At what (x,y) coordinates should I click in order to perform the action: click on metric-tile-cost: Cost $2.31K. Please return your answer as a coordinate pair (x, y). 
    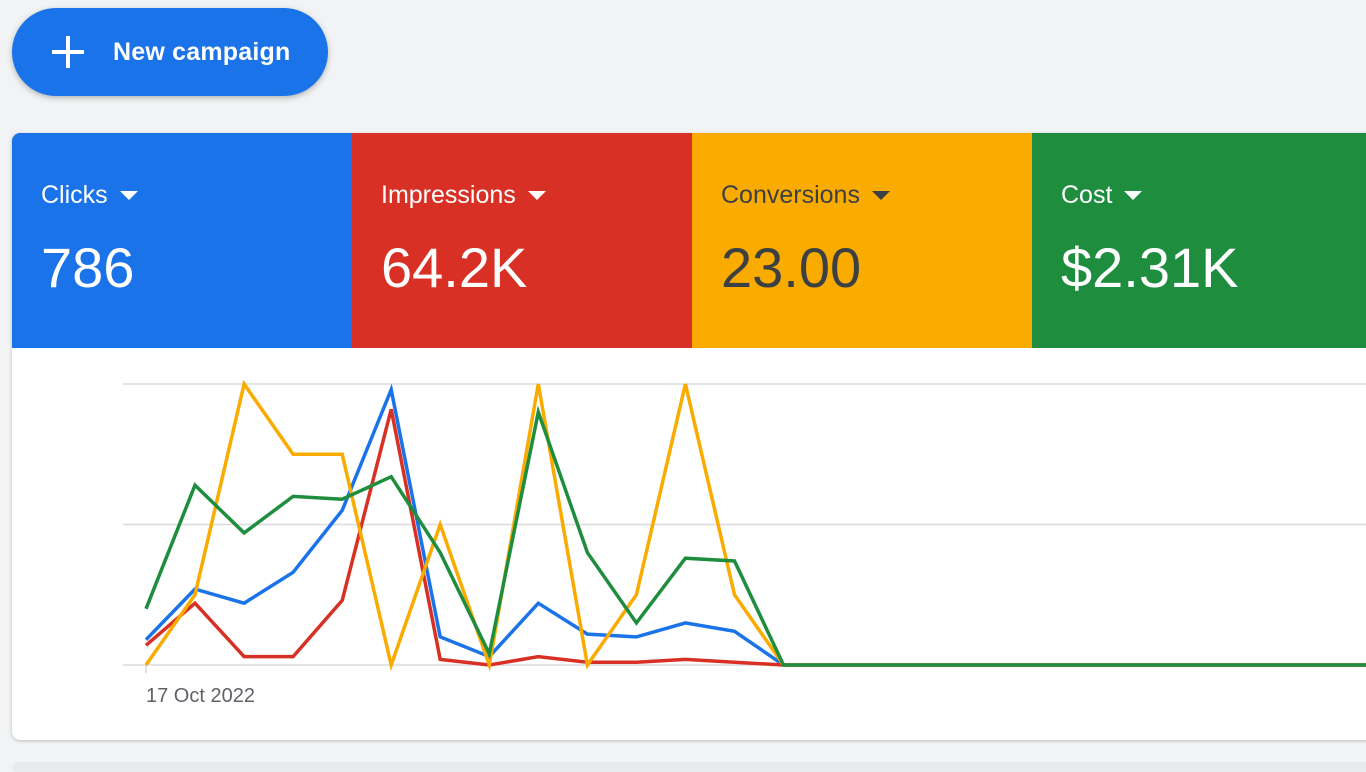
    Looking at the image, I should click on (1199, 240).